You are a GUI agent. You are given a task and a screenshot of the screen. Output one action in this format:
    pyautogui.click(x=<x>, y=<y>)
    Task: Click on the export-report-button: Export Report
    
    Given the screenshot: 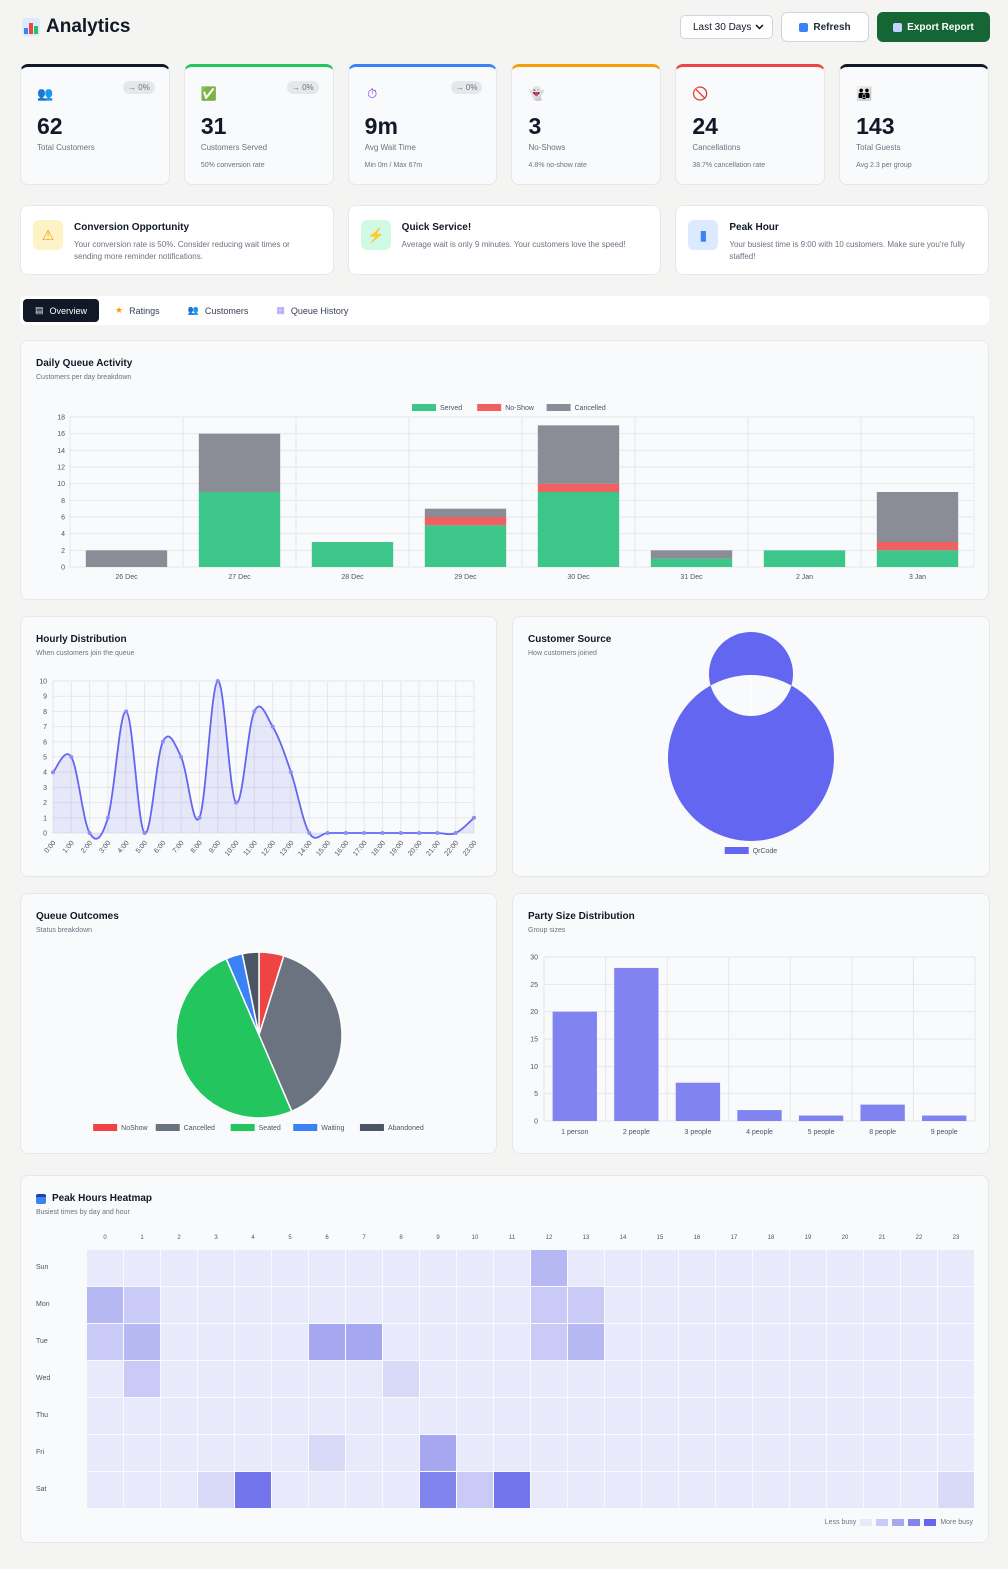 What is the action you would take?
    pyautogui.click(x=933, y=27)
    